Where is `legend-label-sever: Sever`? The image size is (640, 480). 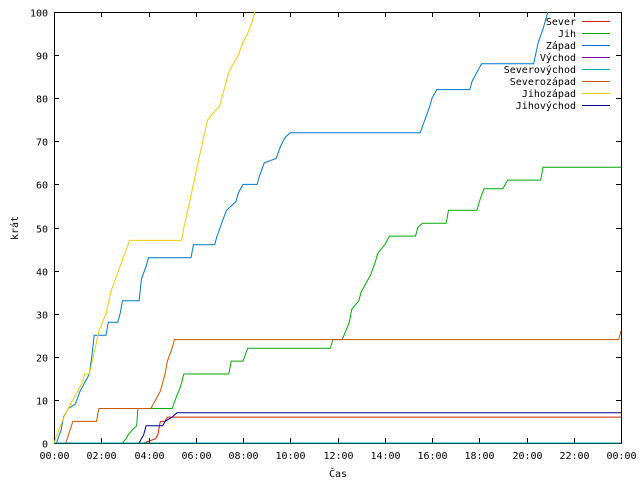
legend-label-sever: Sever is located at coordinates (561, 22).